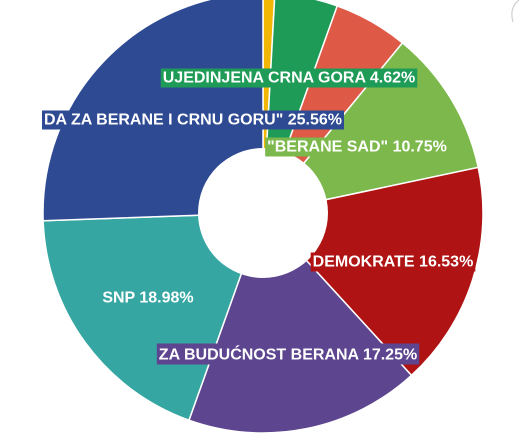 The image size is (525, 443). I want to click on data-label-text: ZA BUDUĆNOST BERANA 17.25%, so click(288, 354).